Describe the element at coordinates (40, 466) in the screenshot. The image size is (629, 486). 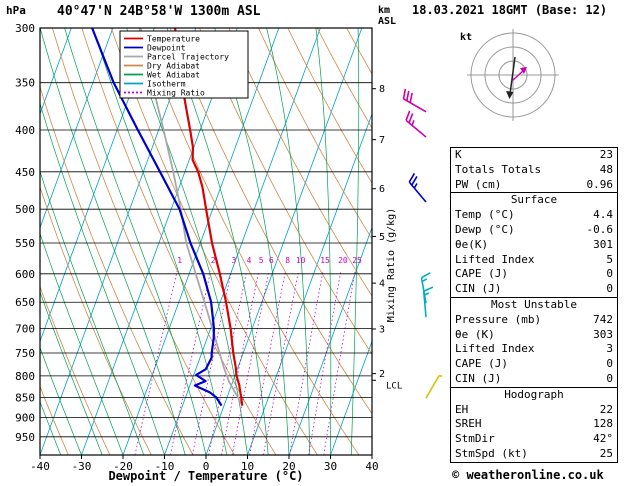
I see `temp-tick-label: -40` at that location.